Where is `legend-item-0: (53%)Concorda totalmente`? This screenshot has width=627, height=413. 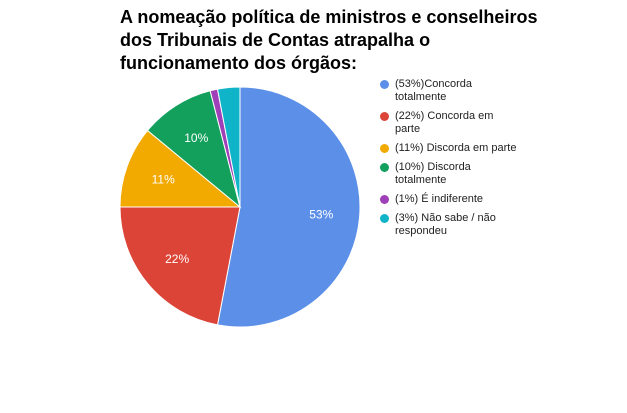
legend-item-0: (53%)Concorda totalmente is located at coordinates (450, 91).